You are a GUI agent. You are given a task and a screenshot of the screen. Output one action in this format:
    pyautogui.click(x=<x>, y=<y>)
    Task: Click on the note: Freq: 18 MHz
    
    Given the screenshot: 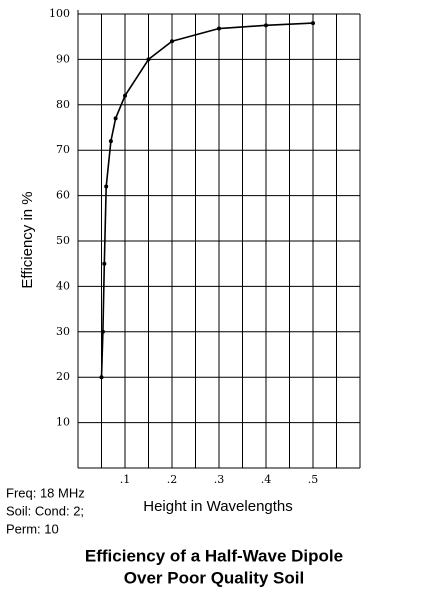 What is the action you would take?
    pyautogui.click(x=45, y=492)
    